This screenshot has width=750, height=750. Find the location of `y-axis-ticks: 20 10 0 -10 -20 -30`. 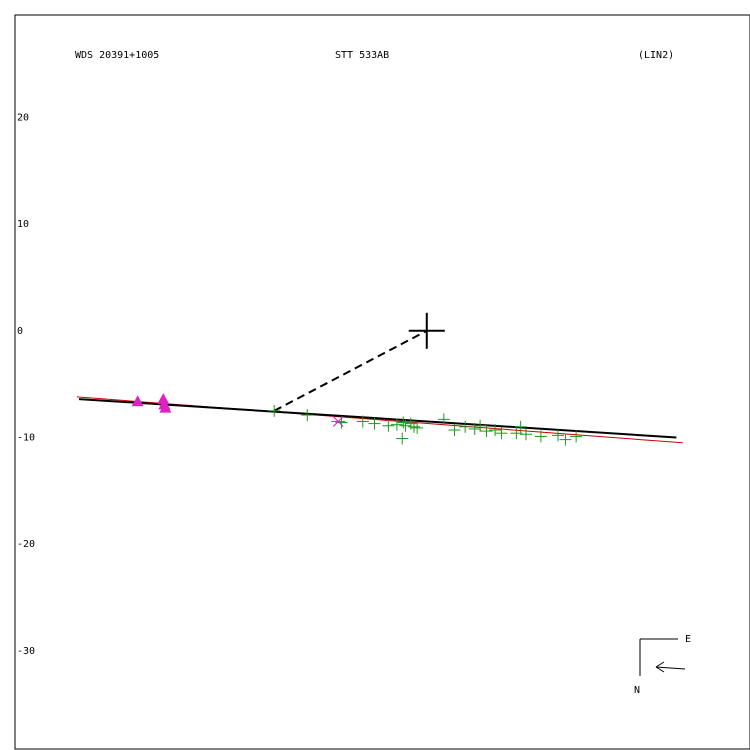

y-axis-ticks: 20 10 0 -10 -20 -30 is located at coordinates (26, 384).